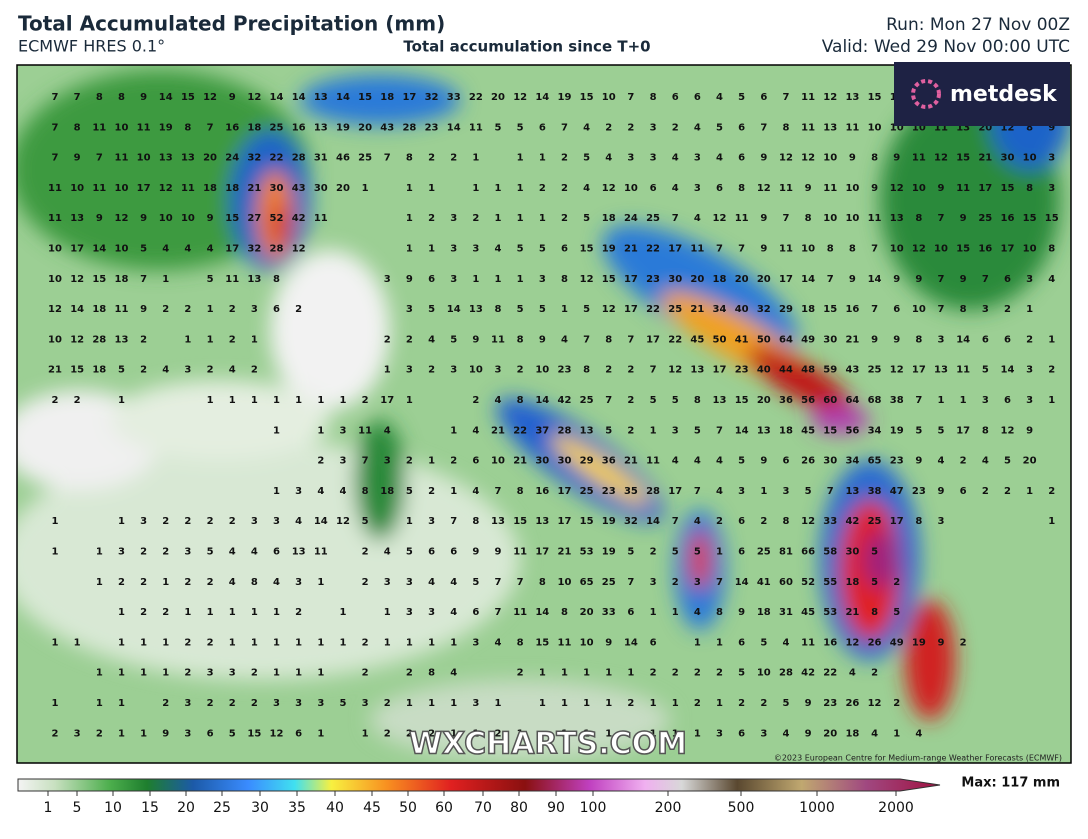 The image size is (1088, 839). What do you see at coordinates (808, 370) in the screenshot?
I see `grid-value: 48` at bounding box center [808, 370].